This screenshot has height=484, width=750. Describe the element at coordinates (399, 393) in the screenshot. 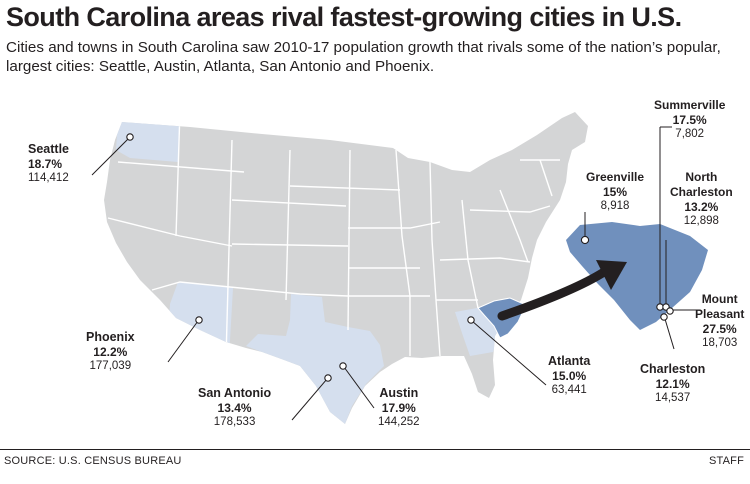

I see `austin-name: Austin` at that location.